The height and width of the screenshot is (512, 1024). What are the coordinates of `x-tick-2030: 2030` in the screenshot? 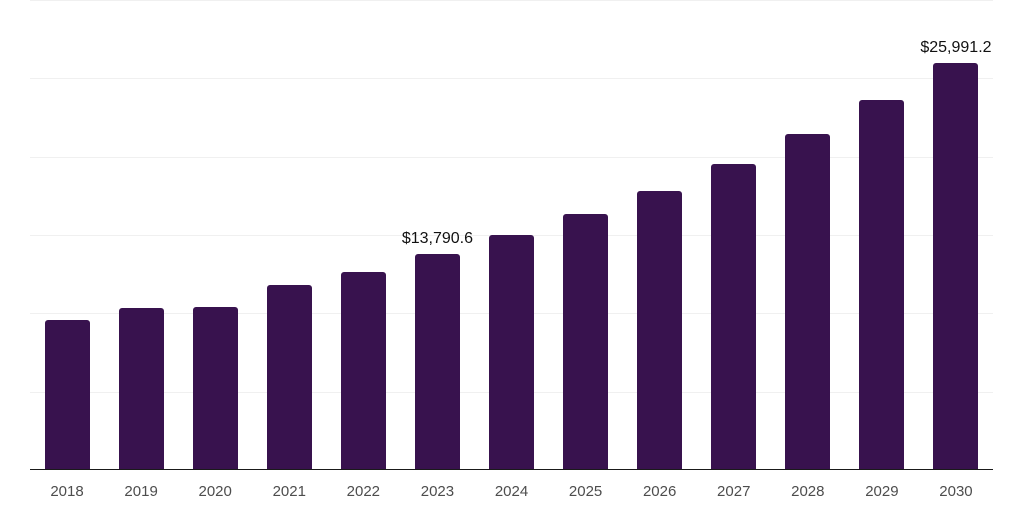 It's located at (956, 491).